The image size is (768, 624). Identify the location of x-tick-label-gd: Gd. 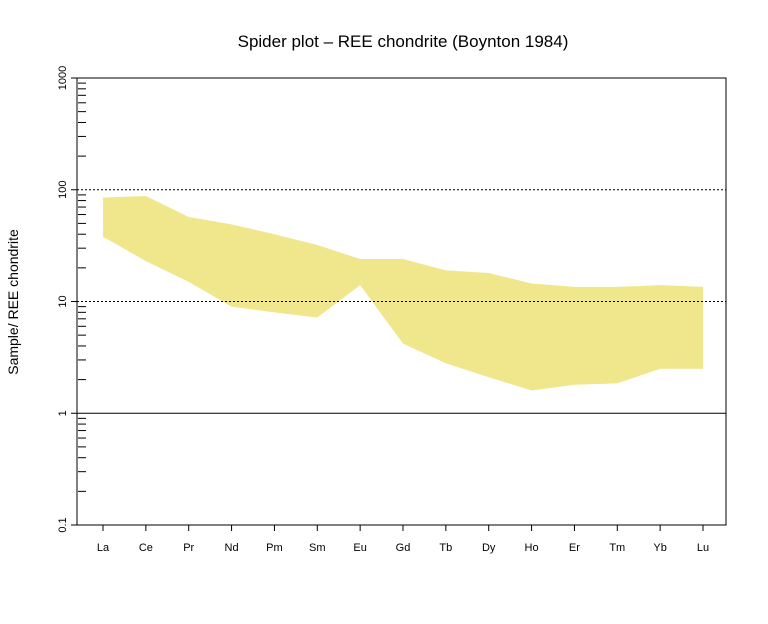
(403, 548).